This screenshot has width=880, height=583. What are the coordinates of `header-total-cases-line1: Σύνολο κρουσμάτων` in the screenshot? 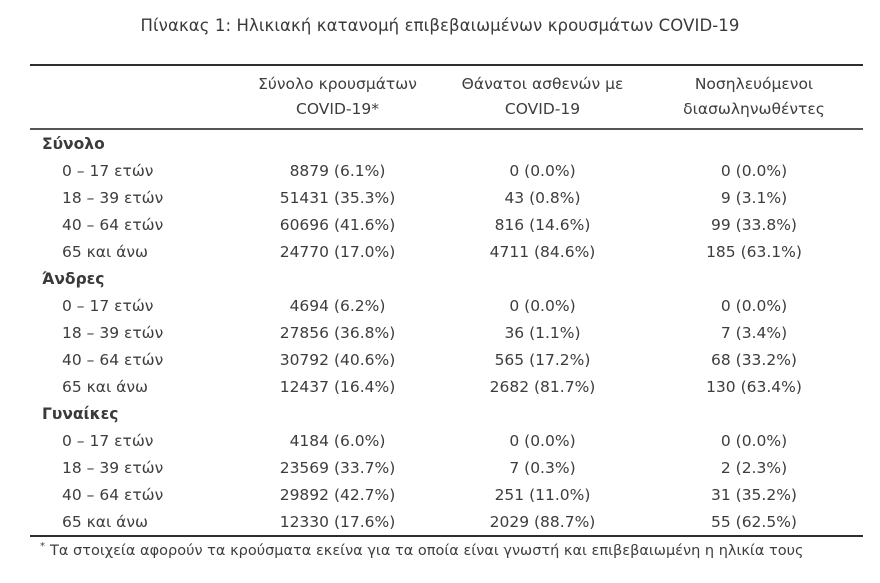 It's located at (337, 84).